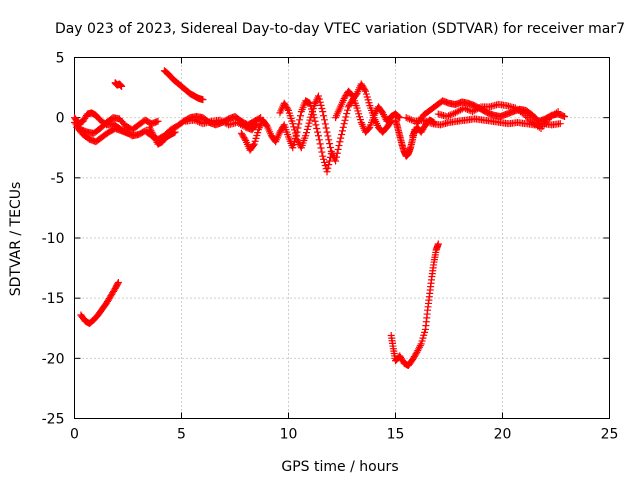 The height and width of the screenshot is (480, 640). What do you see at coordinates (339, 467) in the screenshot?
I see `x-axis-label: GPS time / hours` at bounding box center [339, 467].